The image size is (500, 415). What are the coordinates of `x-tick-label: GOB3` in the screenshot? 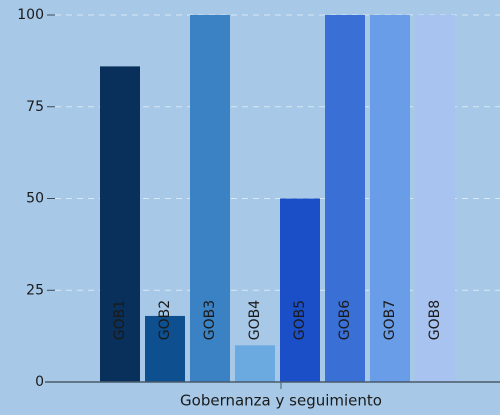 It's located at (210, 320).